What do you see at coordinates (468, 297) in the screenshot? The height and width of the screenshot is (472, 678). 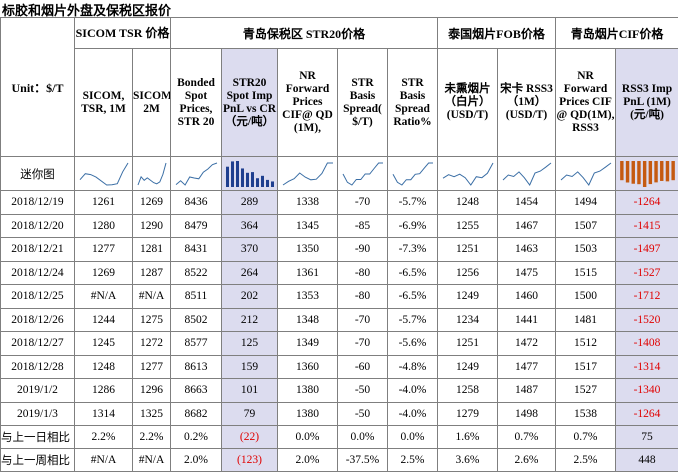 I see `table-cell: 1249` at bounding box center [468, 297].